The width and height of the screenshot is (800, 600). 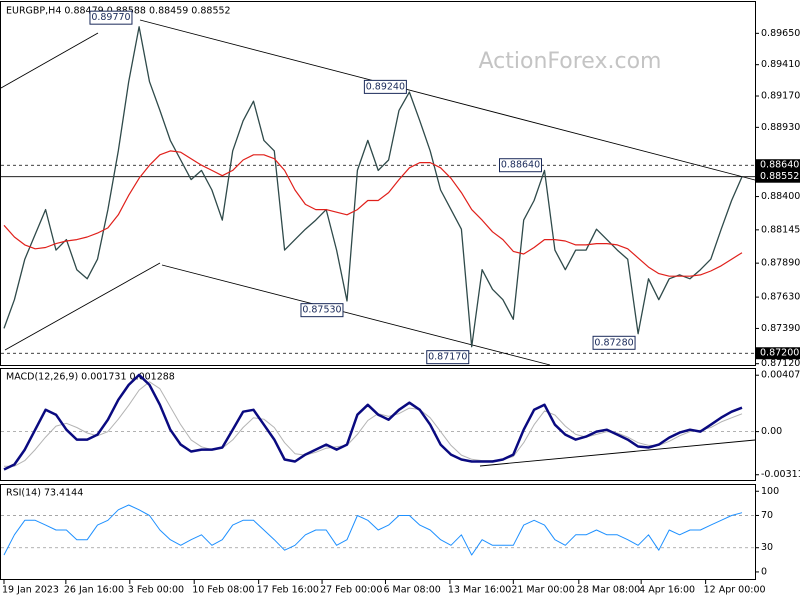 What do you see at coordinates (479, 590) in the screenshot?
I see `x-tick-label: 13 Mar 16:00` at bounding box center [479, 590].